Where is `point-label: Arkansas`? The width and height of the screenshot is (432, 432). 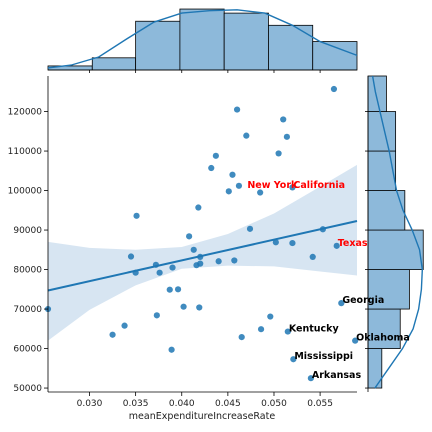 point-label: Arkansas is located at coordinates (337, 375).